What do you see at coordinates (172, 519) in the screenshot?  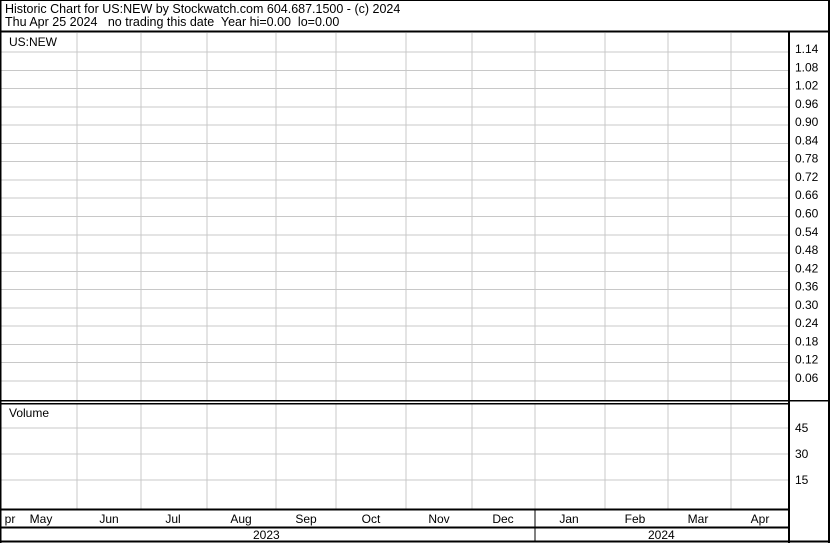 I see `month-label: Jul` at bounding box center [172, 519].